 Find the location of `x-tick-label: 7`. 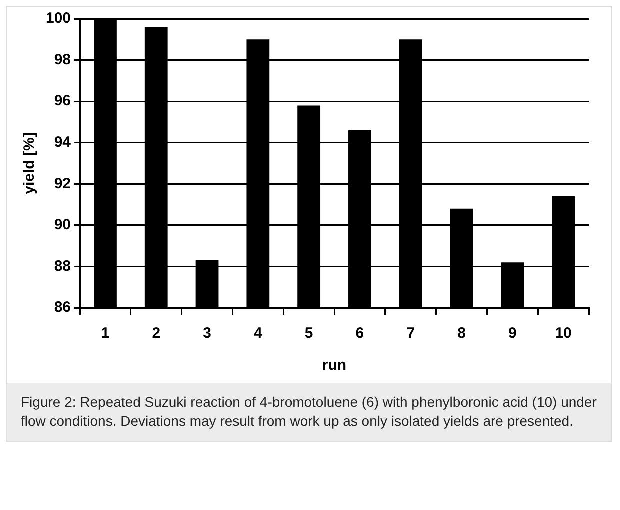

x-tick-label: 7 is located at coordinates (411, 333).